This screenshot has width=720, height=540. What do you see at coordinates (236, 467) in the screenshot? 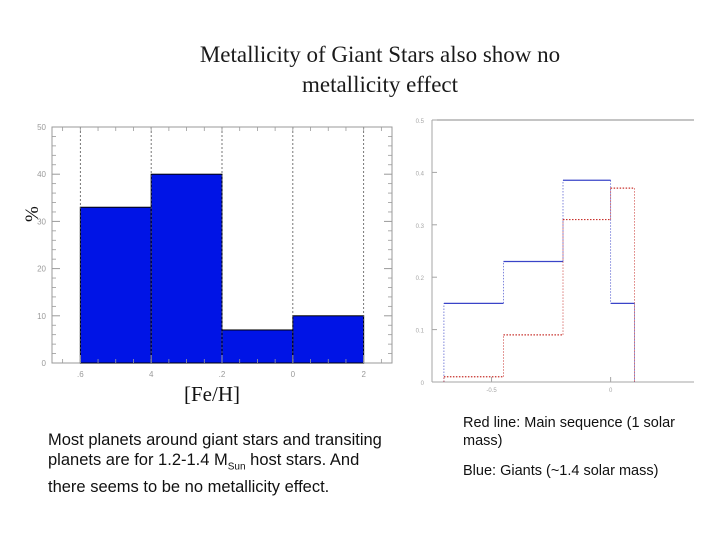
I see `caption-subscript: Sun` at bounding box center [236, 467].